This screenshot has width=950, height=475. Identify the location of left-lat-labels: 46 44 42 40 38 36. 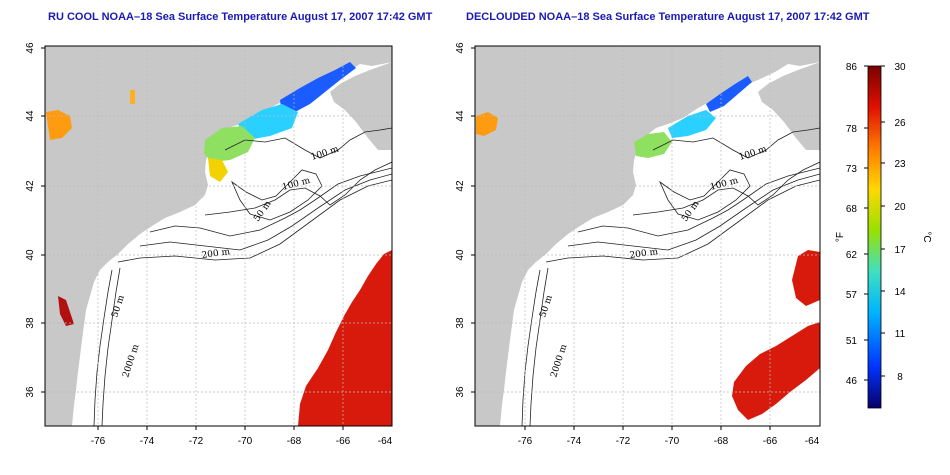
(30, 220).